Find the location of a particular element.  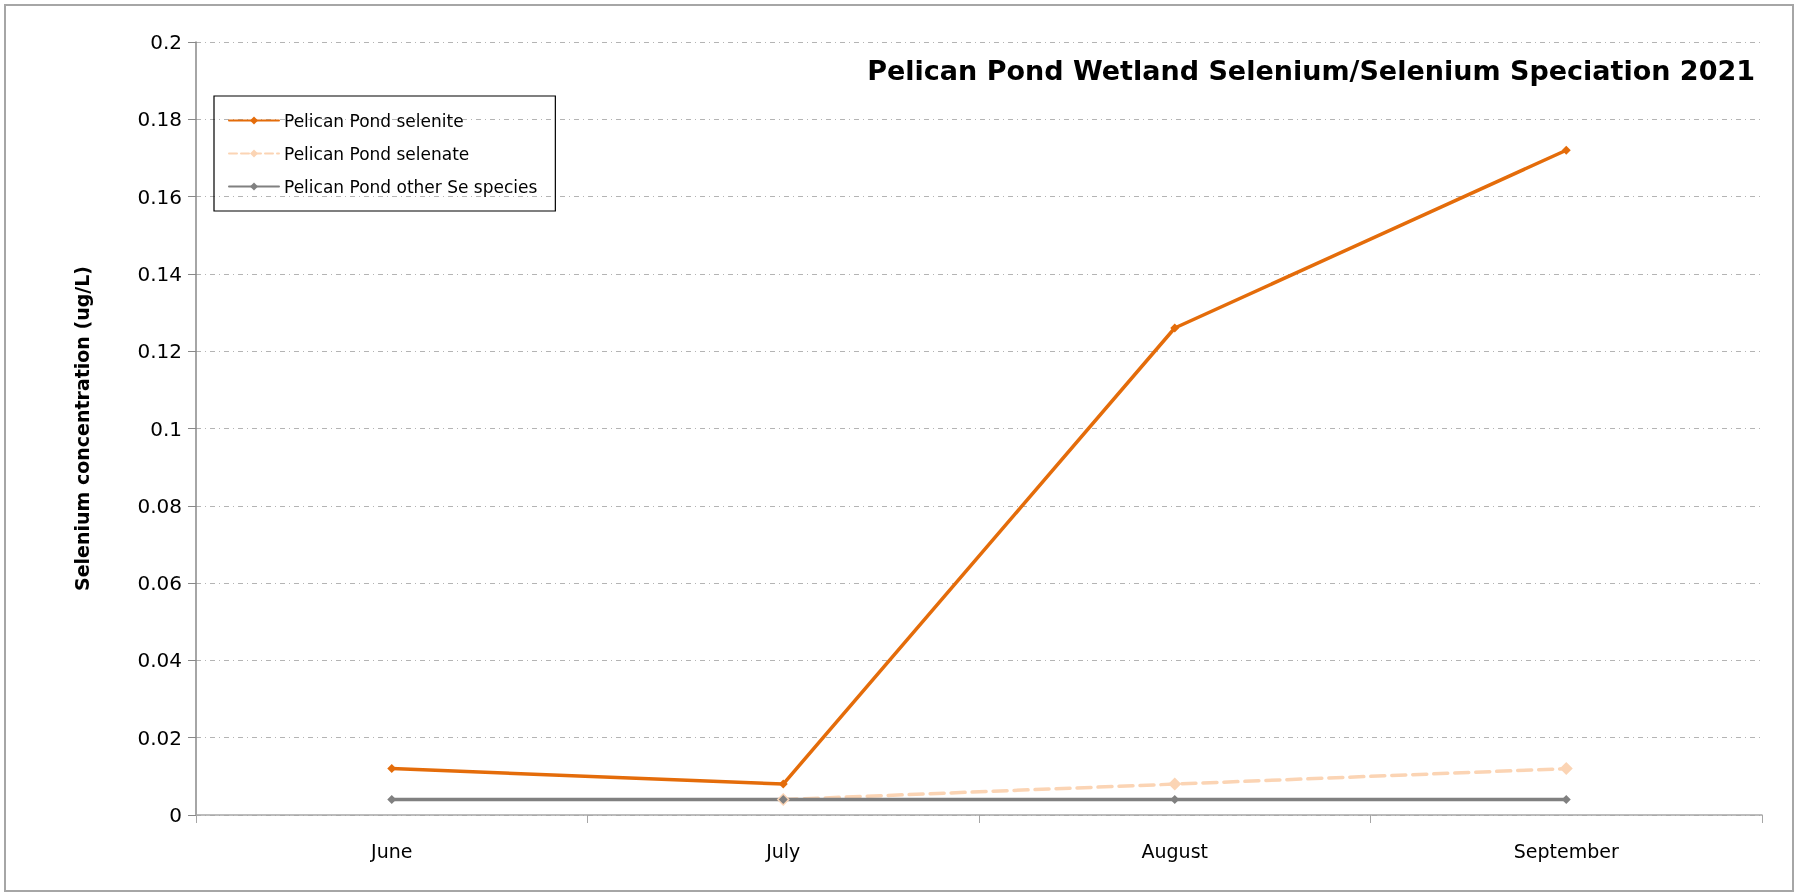

y-tick-label: 0.08 is located at coordinates (159, 505).